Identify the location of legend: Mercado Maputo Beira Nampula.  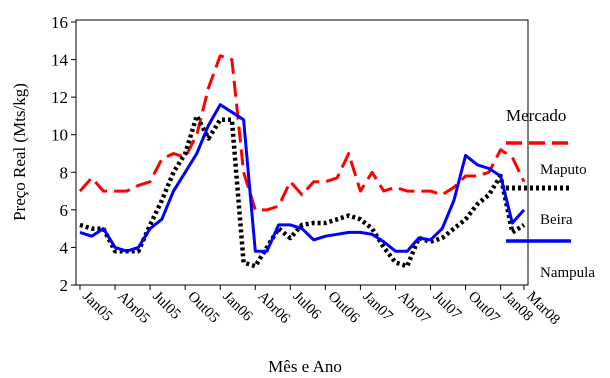
(550, 193).